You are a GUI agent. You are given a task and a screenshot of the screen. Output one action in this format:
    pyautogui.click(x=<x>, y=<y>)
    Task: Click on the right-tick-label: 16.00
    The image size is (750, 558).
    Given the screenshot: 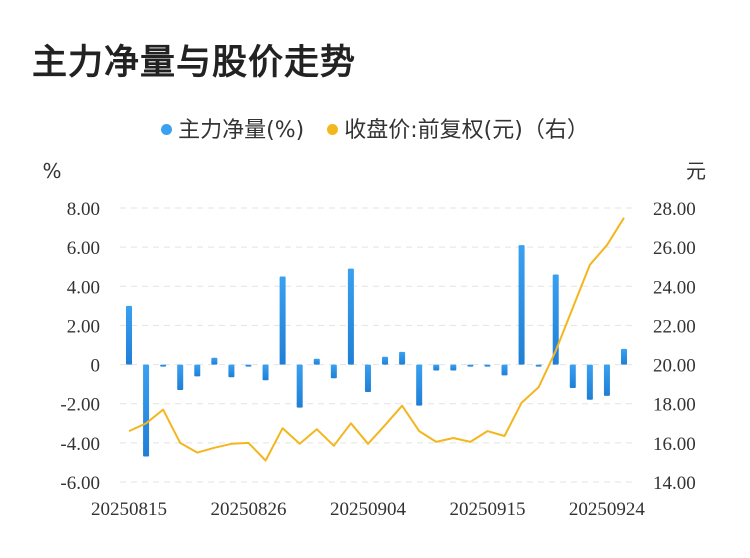 What is the action you would take?
    pyautogui.click(x=674, y=444)
    